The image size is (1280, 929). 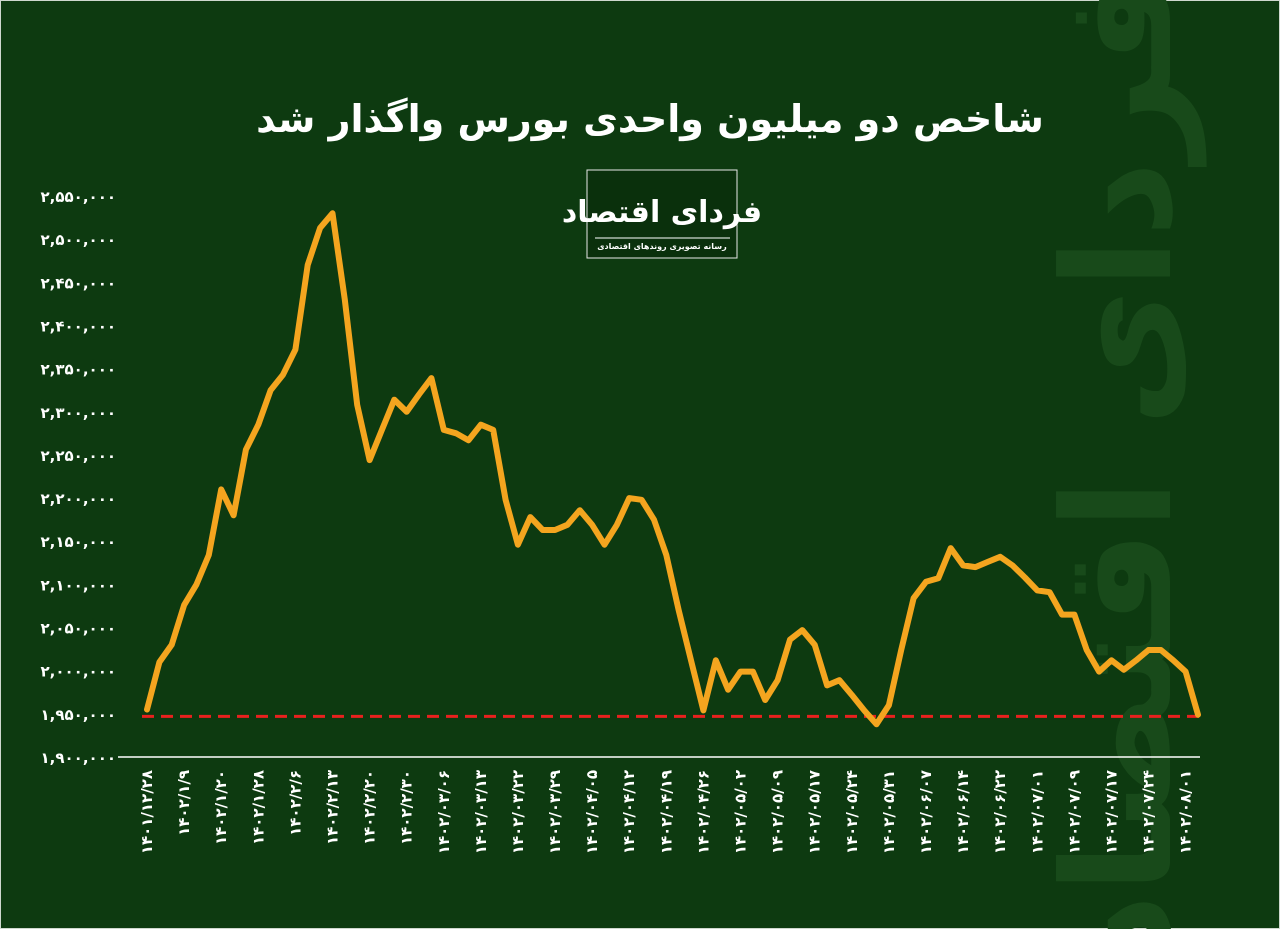 What do you see at coordinates (78, 326) in the screenshot?
I see `y-tick-label: ۲,۴۰۰,۰۰۰` at bounding box center [78, 326].